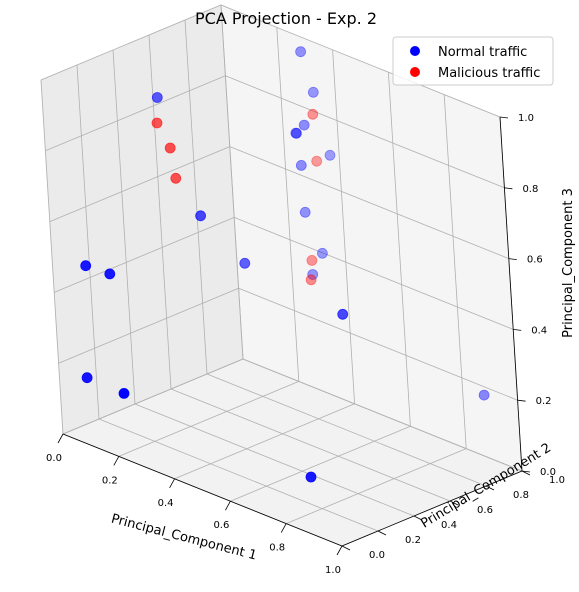  What do you see at coordinates (54, 458) in the screenshot?
I see `x-tick-label: 0.0` at bounding box center [54, 458].